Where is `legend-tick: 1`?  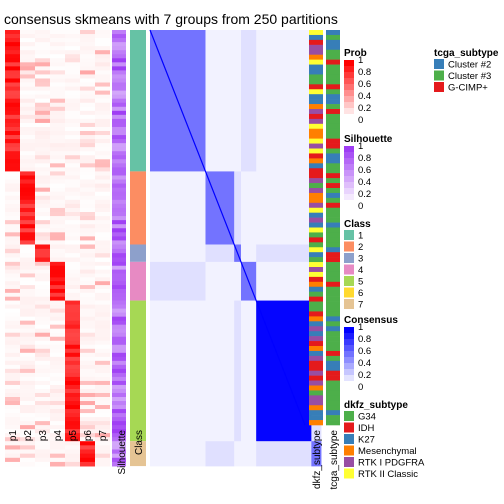 legend-tick: 1 is located at coordinates (360, 60).